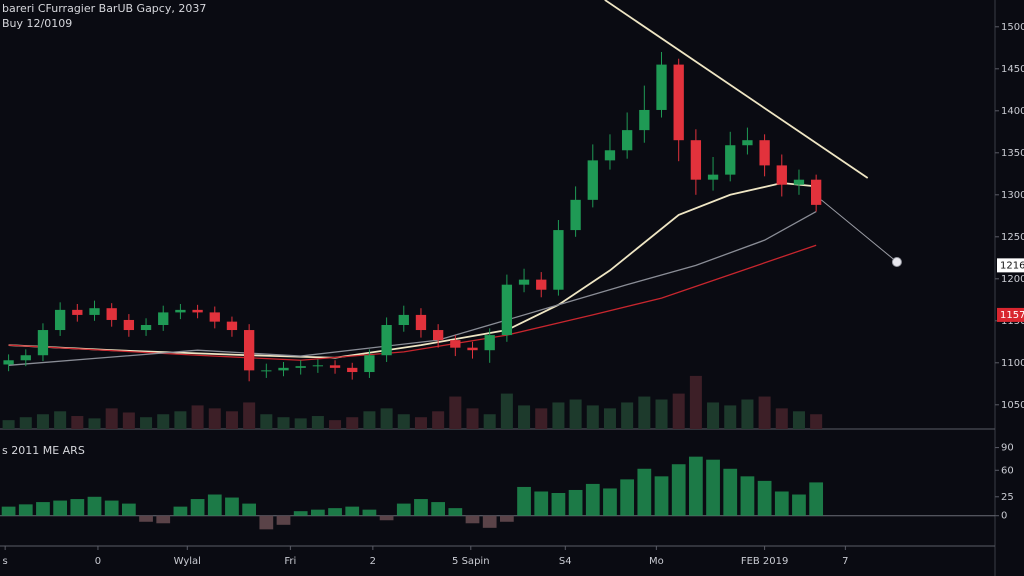  I want to click on price-marker-label: 1216, so click(1012, 265).